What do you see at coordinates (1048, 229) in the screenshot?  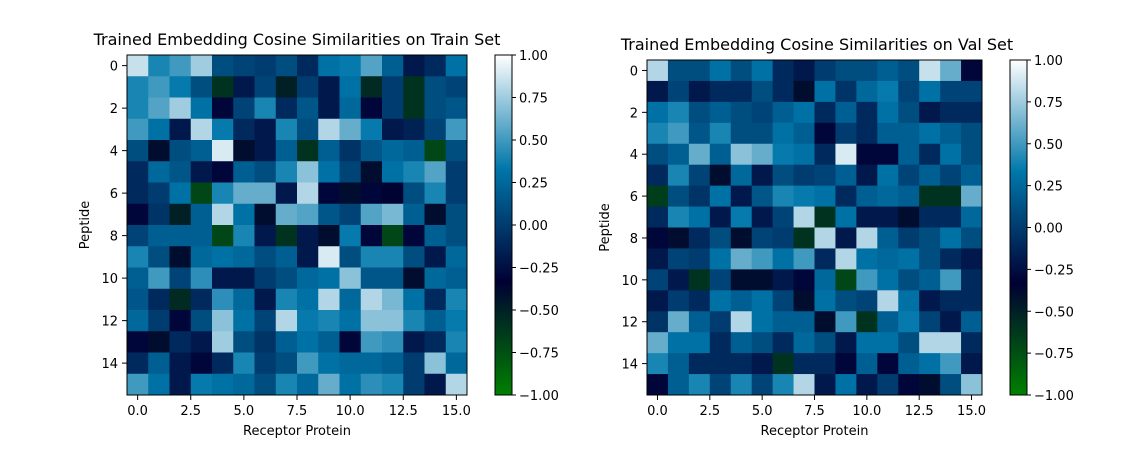 I see `colorbar-tick-label: 0.00` at bounding box center [1048, 229].